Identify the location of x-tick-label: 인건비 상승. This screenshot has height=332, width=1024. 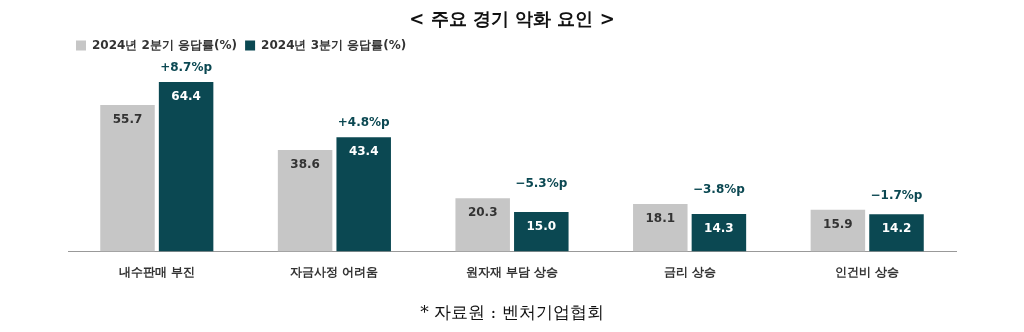
(867, 271).